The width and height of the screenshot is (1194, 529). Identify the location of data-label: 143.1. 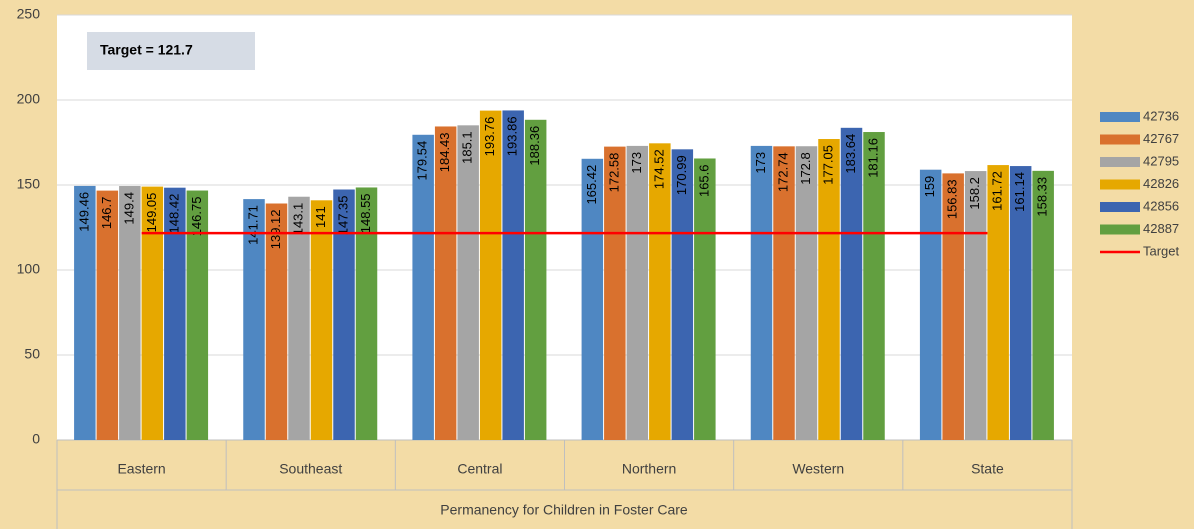
(297, 219).